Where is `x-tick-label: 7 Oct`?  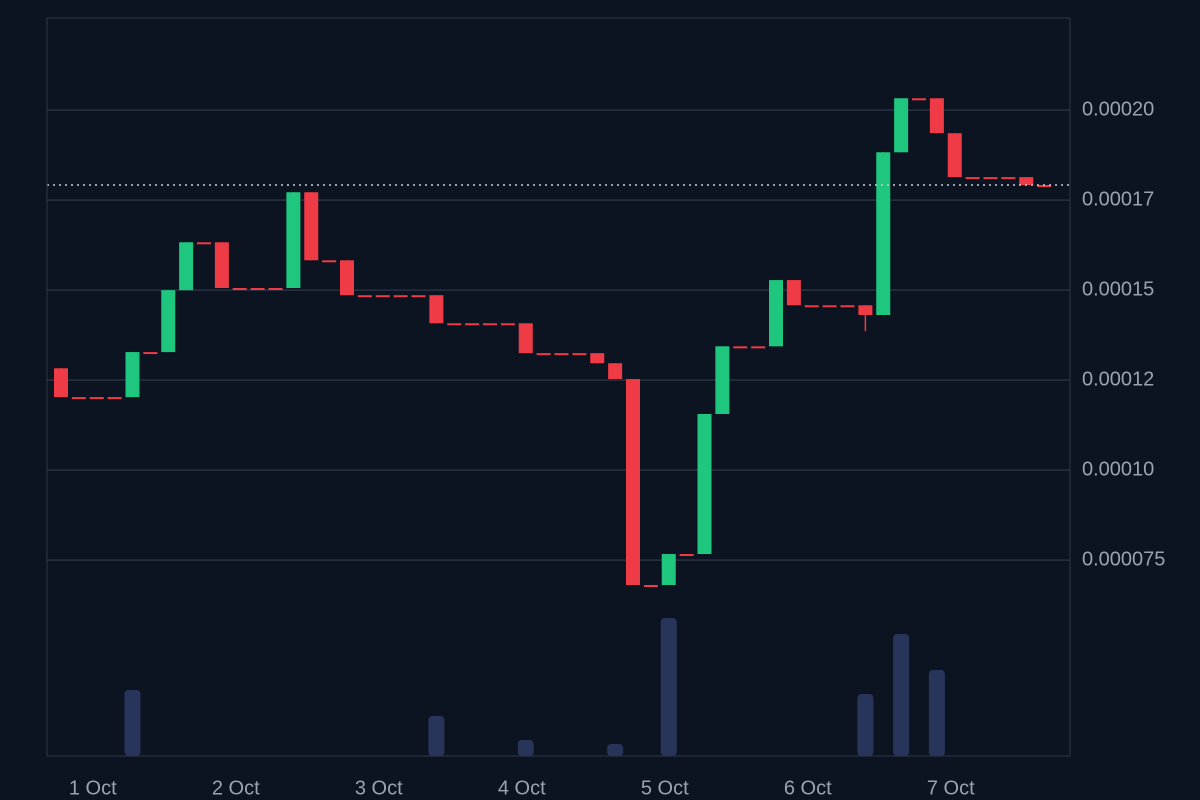
x-tick-label: 7 Oct is located at coordinates (951, 788).